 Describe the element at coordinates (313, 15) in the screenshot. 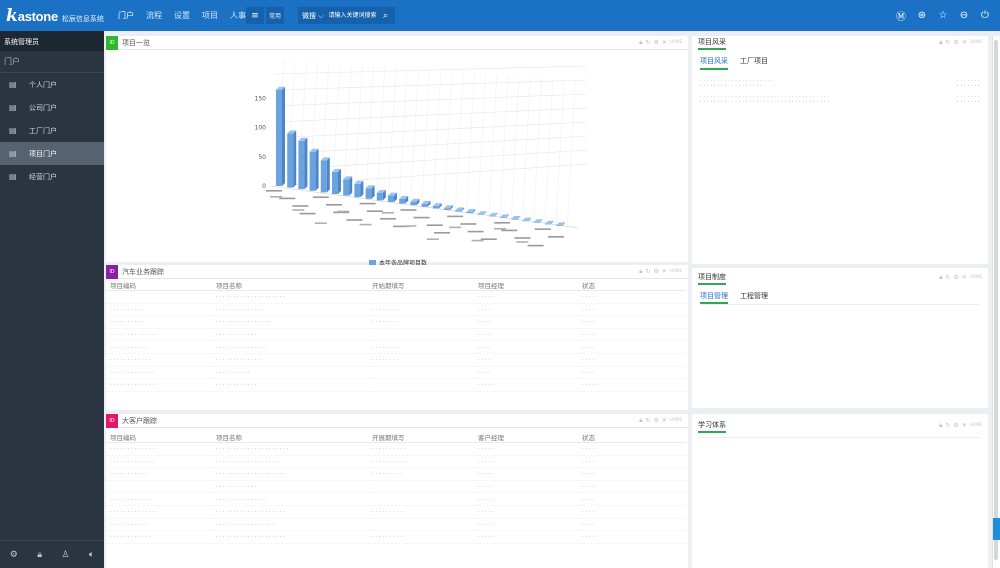

I see `search-type-dropdown: 微搜 ⌵` at that location.